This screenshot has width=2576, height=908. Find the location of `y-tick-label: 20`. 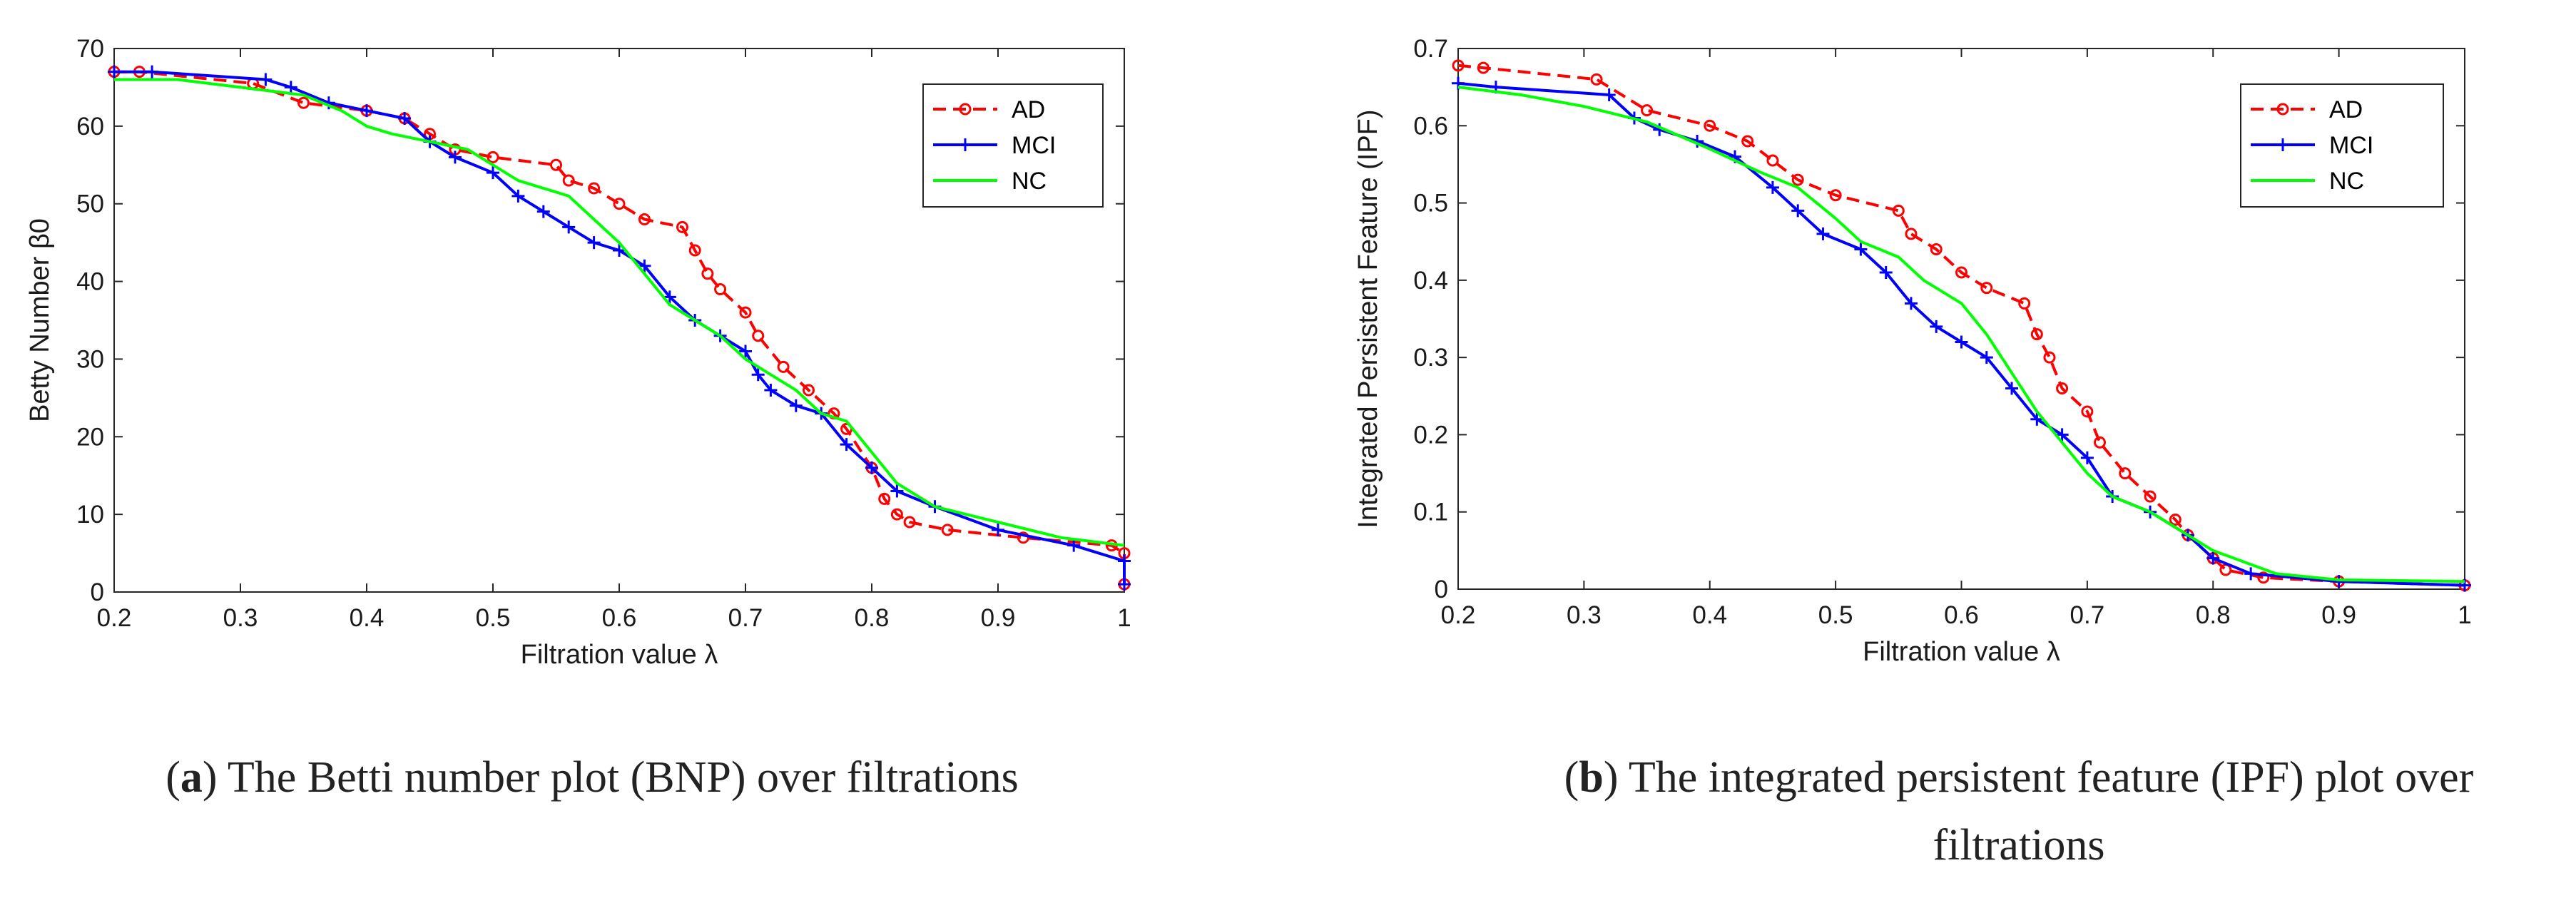

y-tick-label: 20 is located at coordinates (90, 437).